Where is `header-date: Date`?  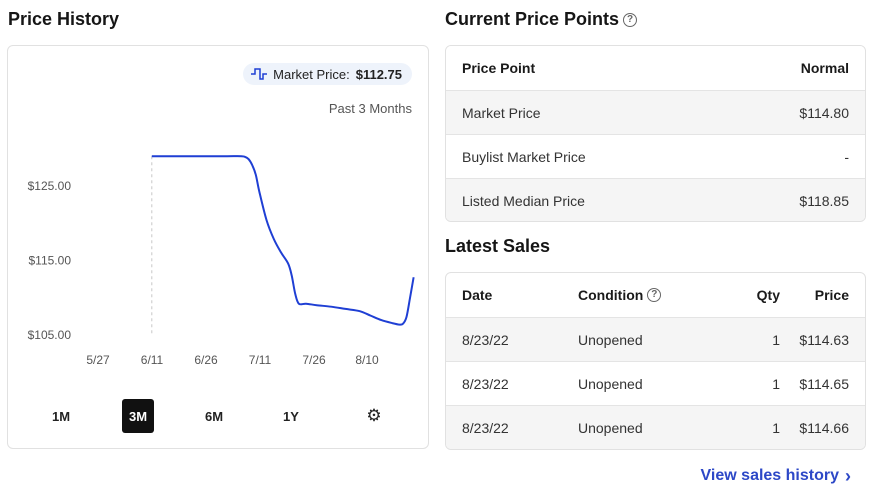
header-date: Date is located at coordinates (477, 295).